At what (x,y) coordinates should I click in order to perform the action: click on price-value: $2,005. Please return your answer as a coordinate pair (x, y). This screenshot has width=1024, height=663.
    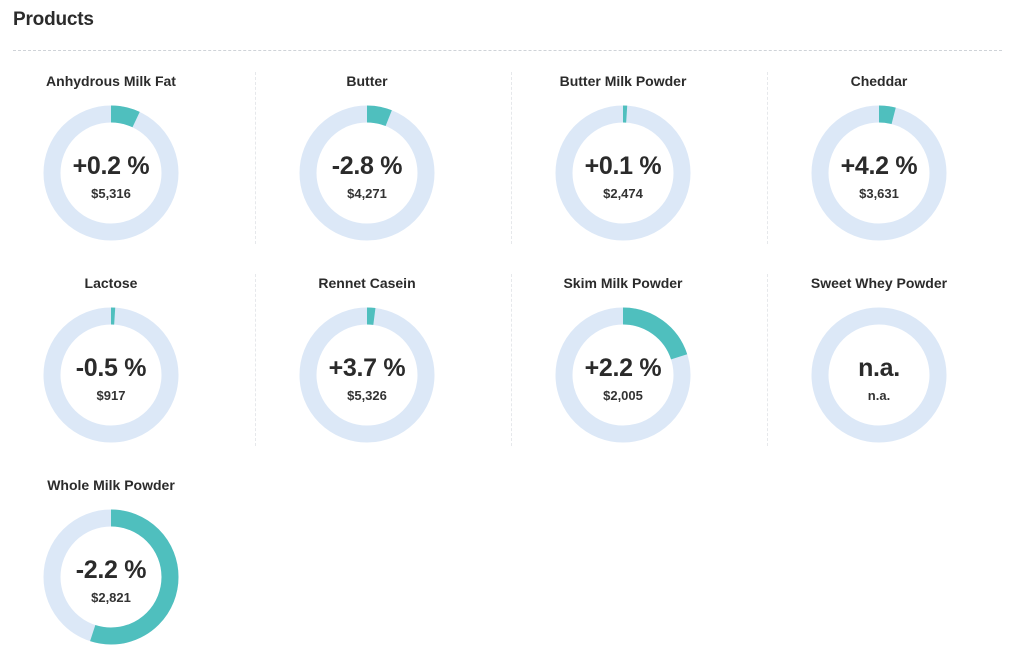
    Looking at the image, I should click on (623, 395).